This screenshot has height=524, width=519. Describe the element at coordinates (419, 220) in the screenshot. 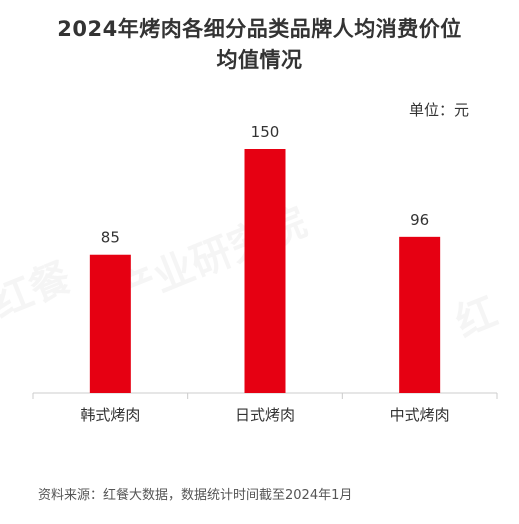

I see `data-label: 96` at that location.